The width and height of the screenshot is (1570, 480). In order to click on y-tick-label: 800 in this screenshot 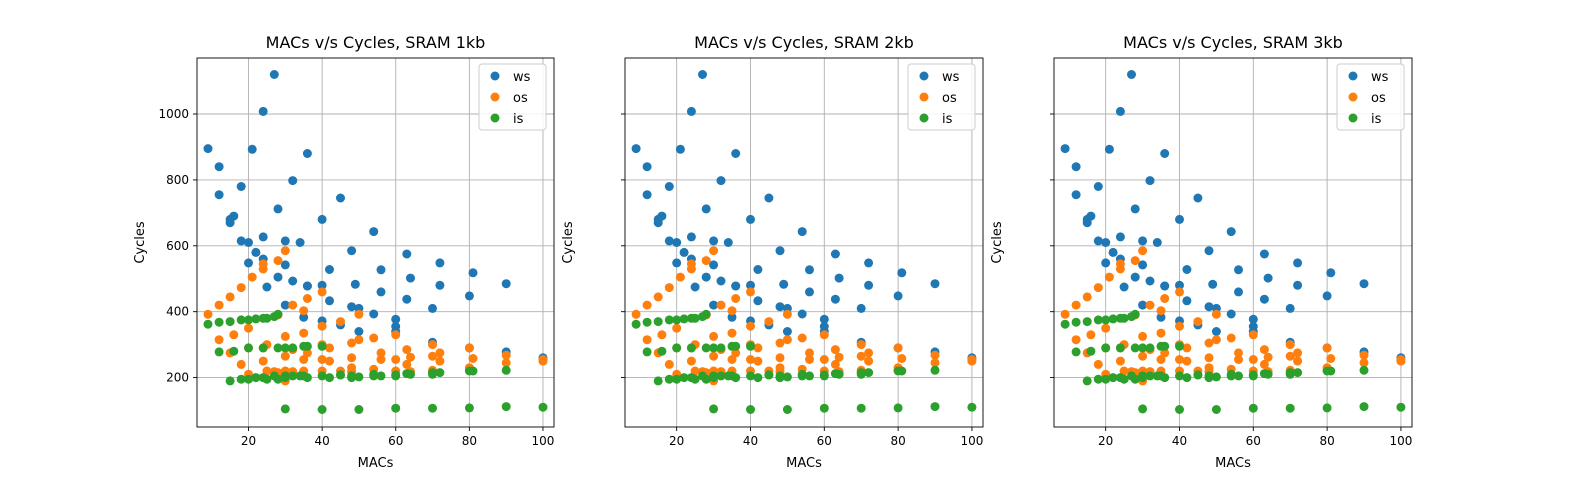, I will do `click(177, 180)`.